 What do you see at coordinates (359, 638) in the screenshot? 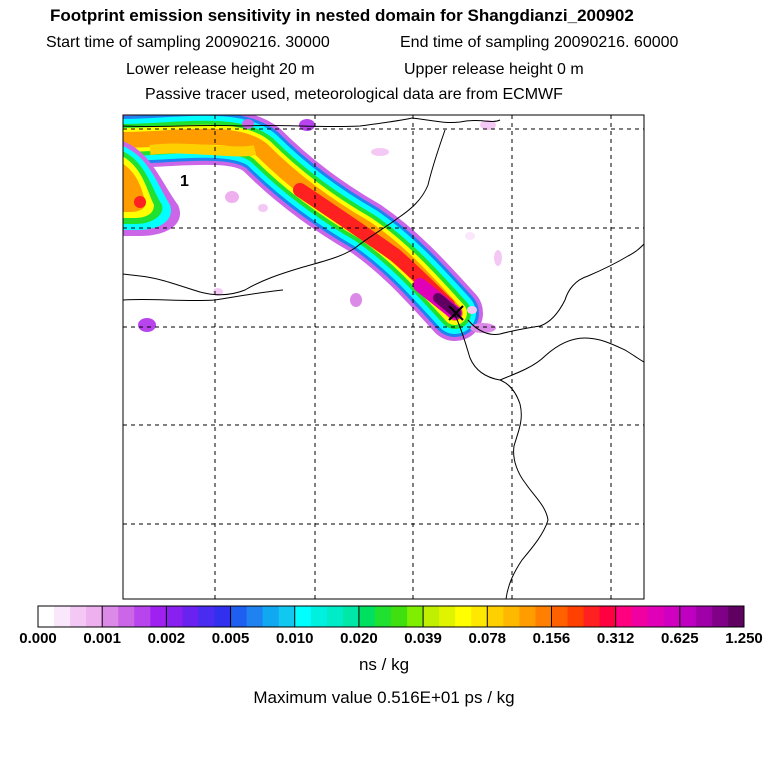
I see `colorbar-tick-label: 0.020` at bounding box center [359, 638].